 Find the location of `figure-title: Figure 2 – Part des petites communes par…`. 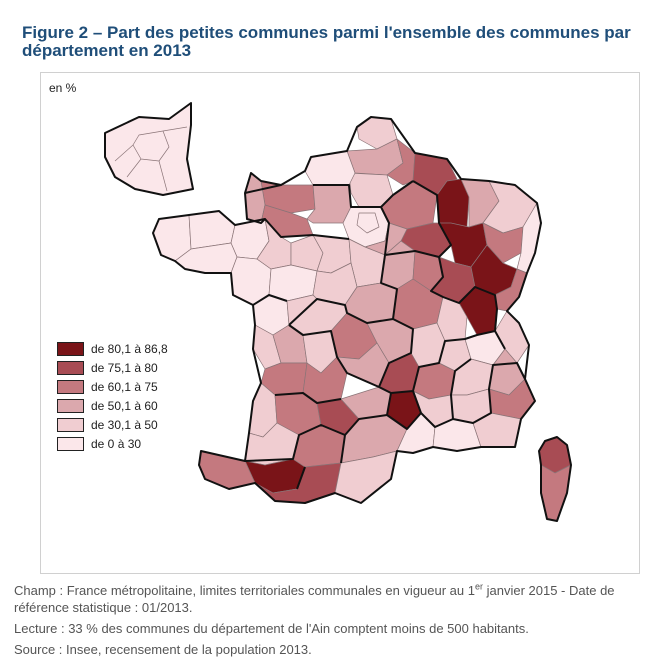

figure-title: Figure 2 – Part des petites communes par… is located at coordinates (326, 41).